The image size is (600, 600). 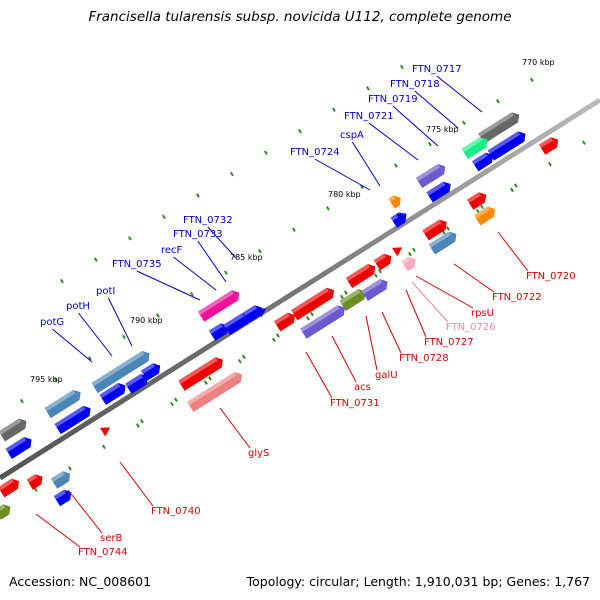 I want to click on gene-label-bottom: FTN_0727, so click(x=449, y=342).